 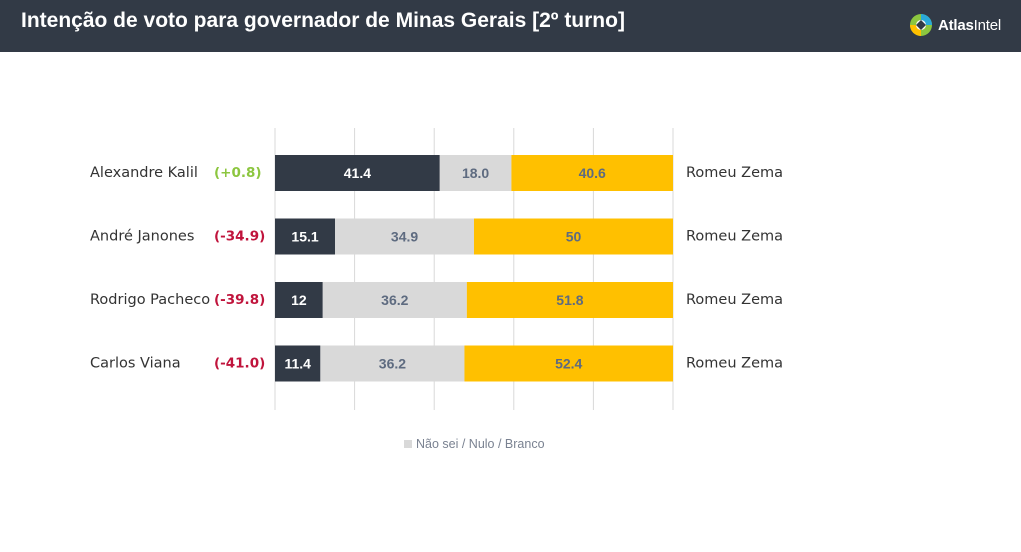 What do you see at coordinates (920, 25) in the screenshot?
I see `atlasintel-logo-icon` at bounding box center [920, 25].